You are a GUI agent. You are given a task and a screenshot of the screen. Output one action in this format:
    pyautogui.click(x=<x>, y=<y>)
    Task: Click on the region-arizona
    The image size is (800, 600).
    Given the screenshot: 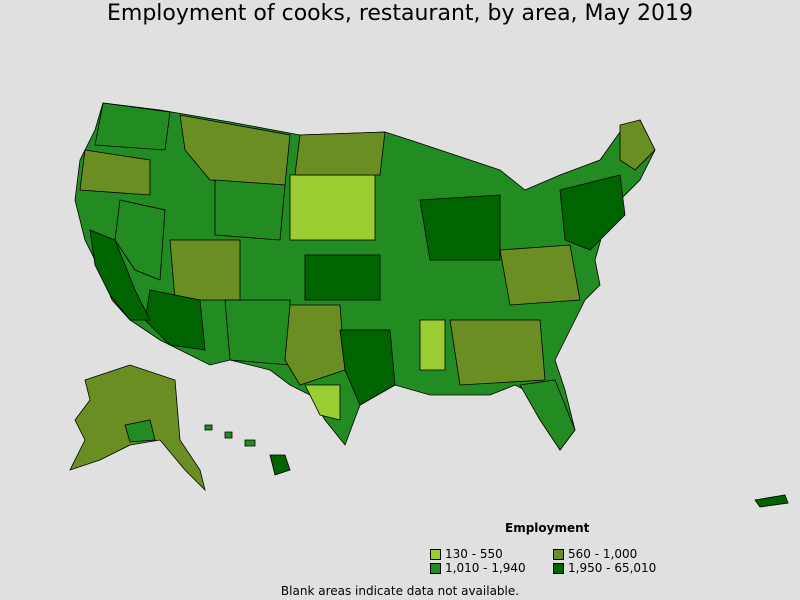 What is the action you would take?
    pyautogui.click(x=175, y=320)
    